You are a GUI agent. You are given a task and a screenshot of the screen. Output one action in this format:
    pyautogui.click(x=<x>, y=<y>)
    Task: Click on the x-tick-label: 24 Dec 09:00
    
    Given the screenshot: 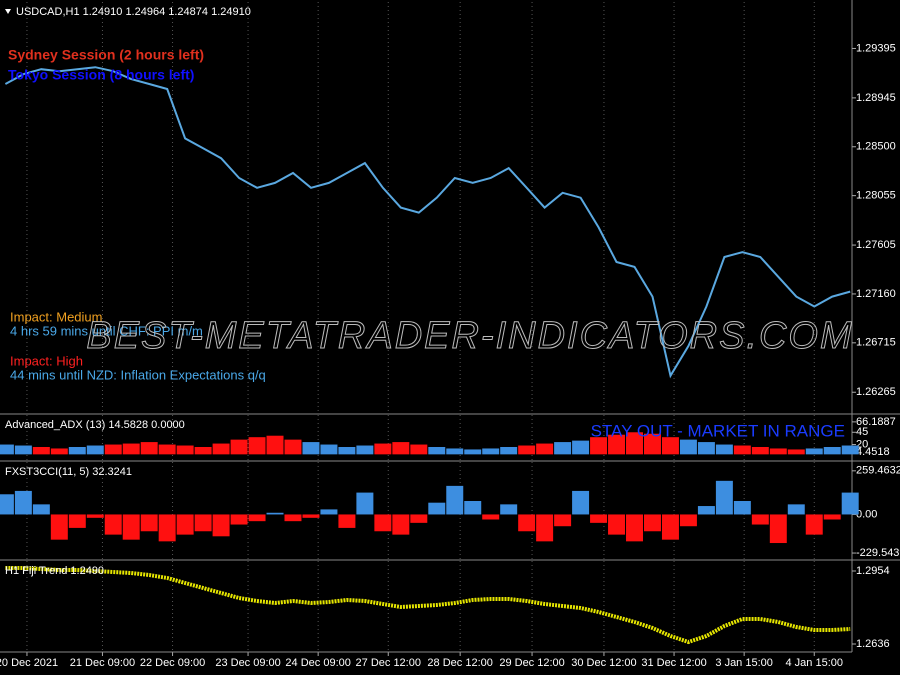 What is the action you would take?
    pyautogui.click(x=317, y=663)
    